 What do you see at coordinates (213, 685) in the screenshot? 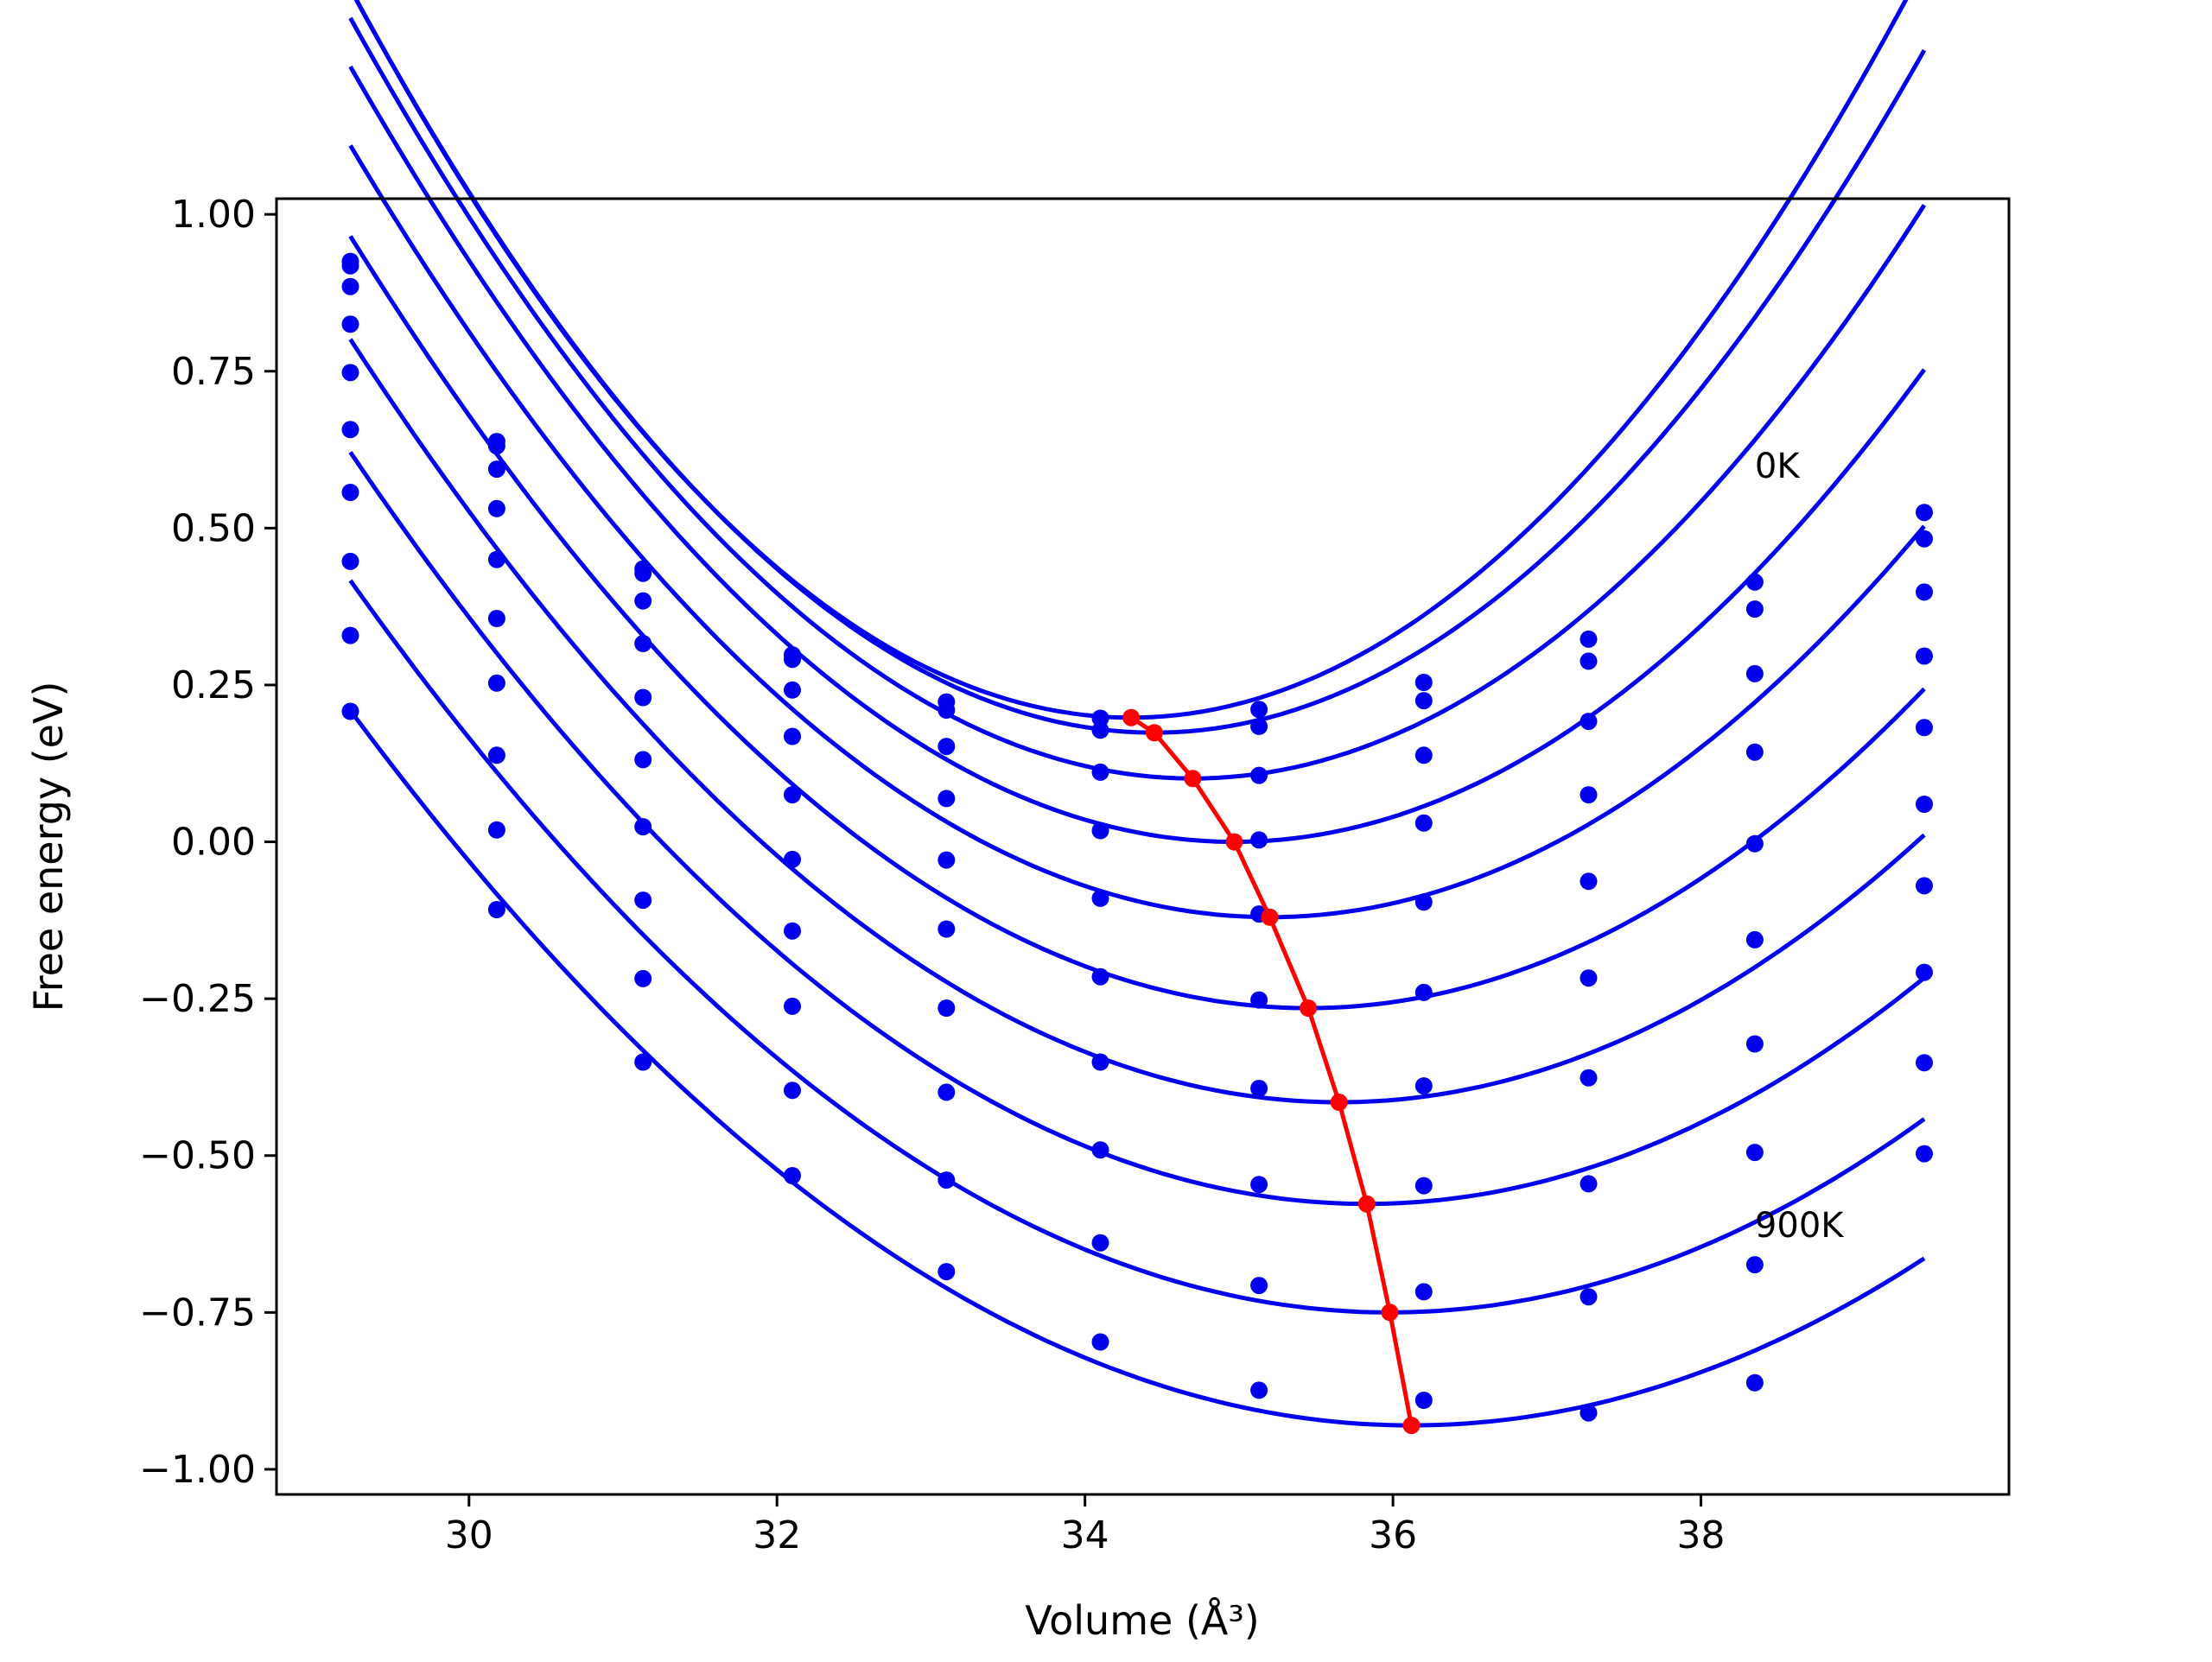
I see `y-tick-label: 0.25` at bounding box center [213, 685].